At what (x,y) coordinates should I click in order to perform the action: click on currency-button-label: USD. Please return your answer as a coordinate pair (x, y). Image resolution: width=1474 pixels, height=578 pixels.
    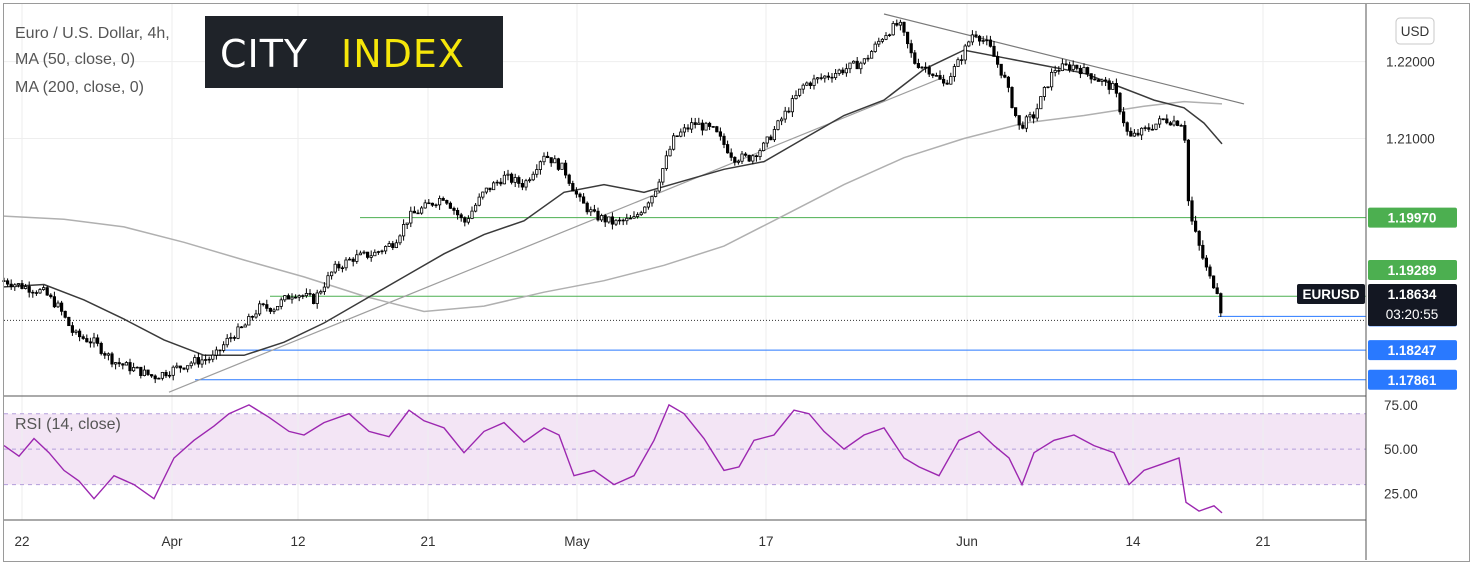
    Looking at the image, I should click on (1415, 31).